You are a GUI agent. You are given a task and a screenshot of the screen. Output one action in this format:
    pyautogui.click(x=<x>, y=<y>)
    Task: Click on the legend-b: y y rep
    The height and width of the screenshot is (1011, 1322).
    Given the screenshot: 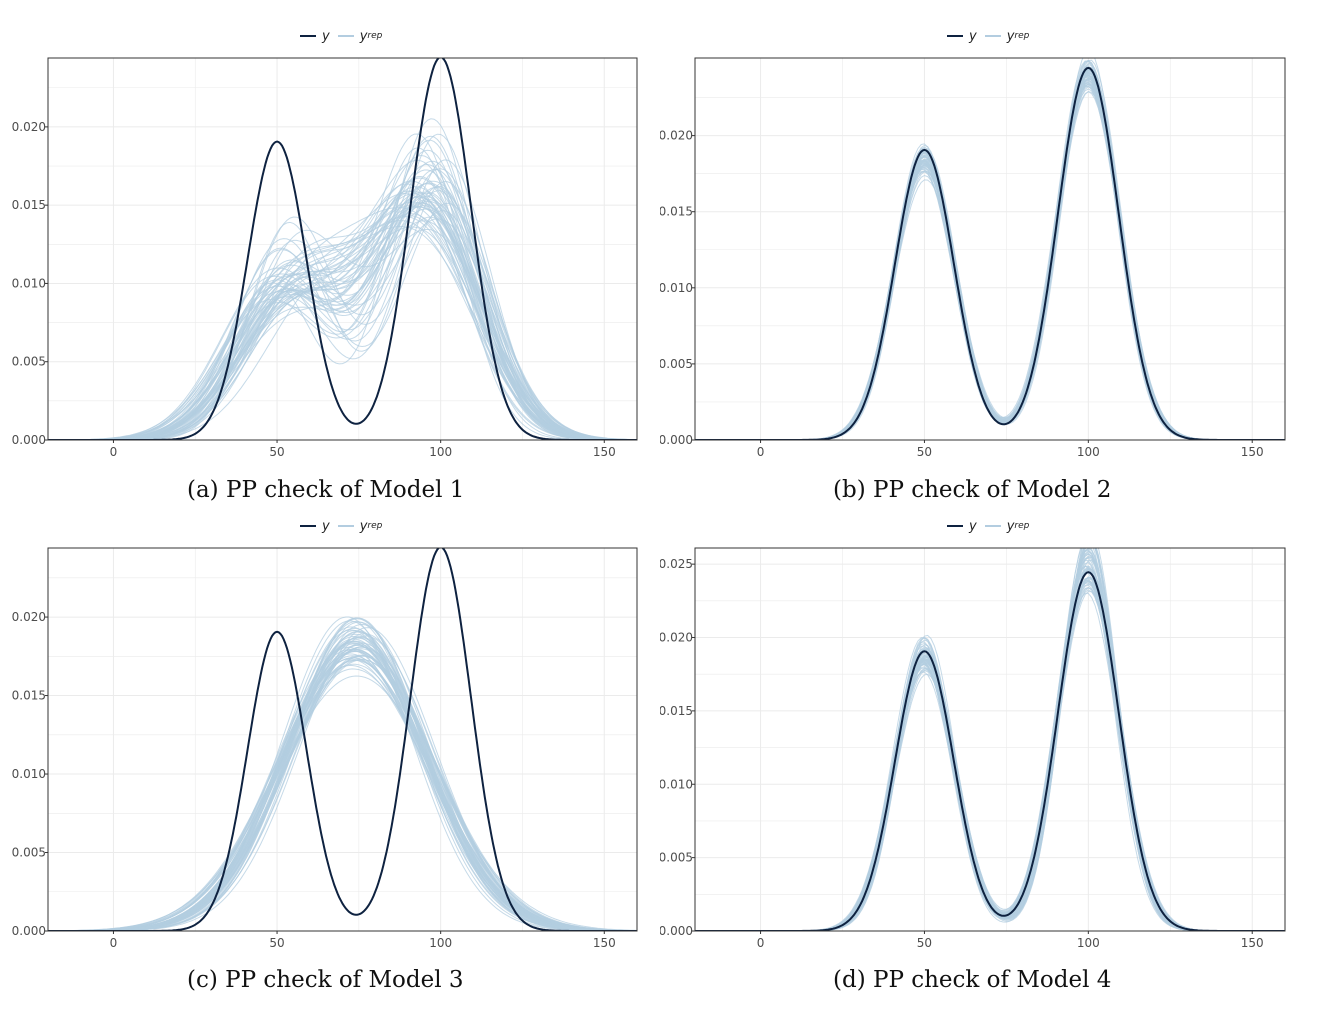 What is the action you would take?
    pyautogui.click(x=992, y=36)
    